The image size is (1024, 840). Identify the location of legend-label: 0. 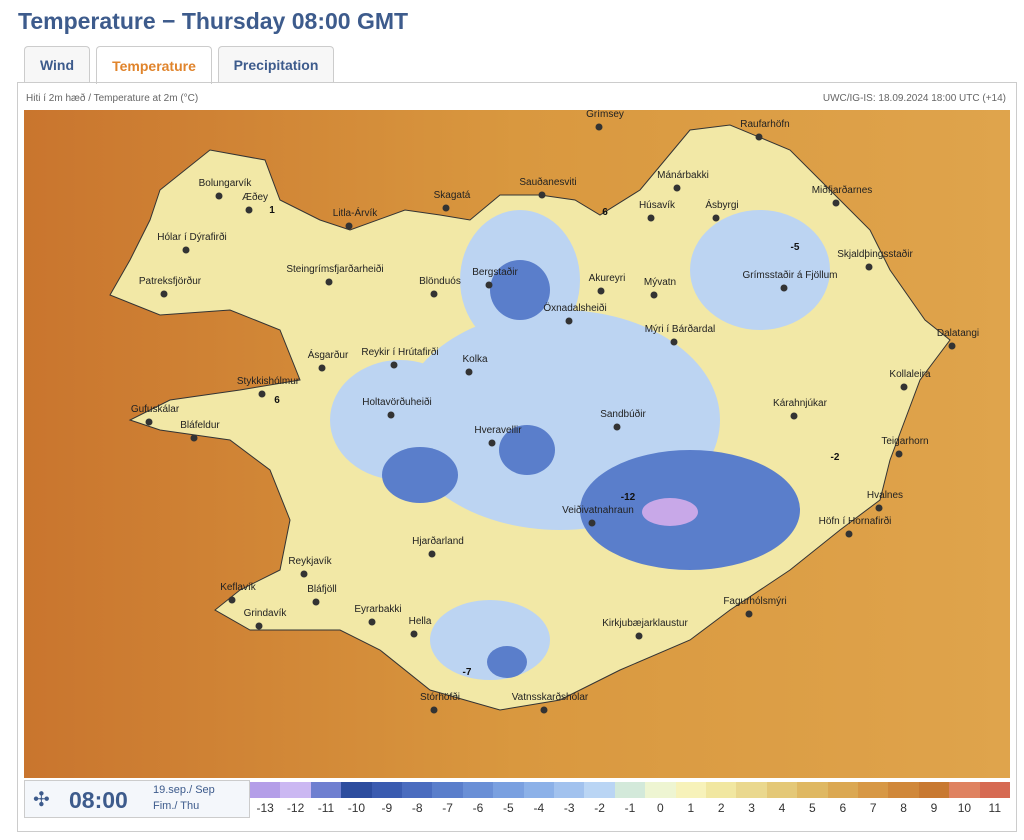
(660, 808).